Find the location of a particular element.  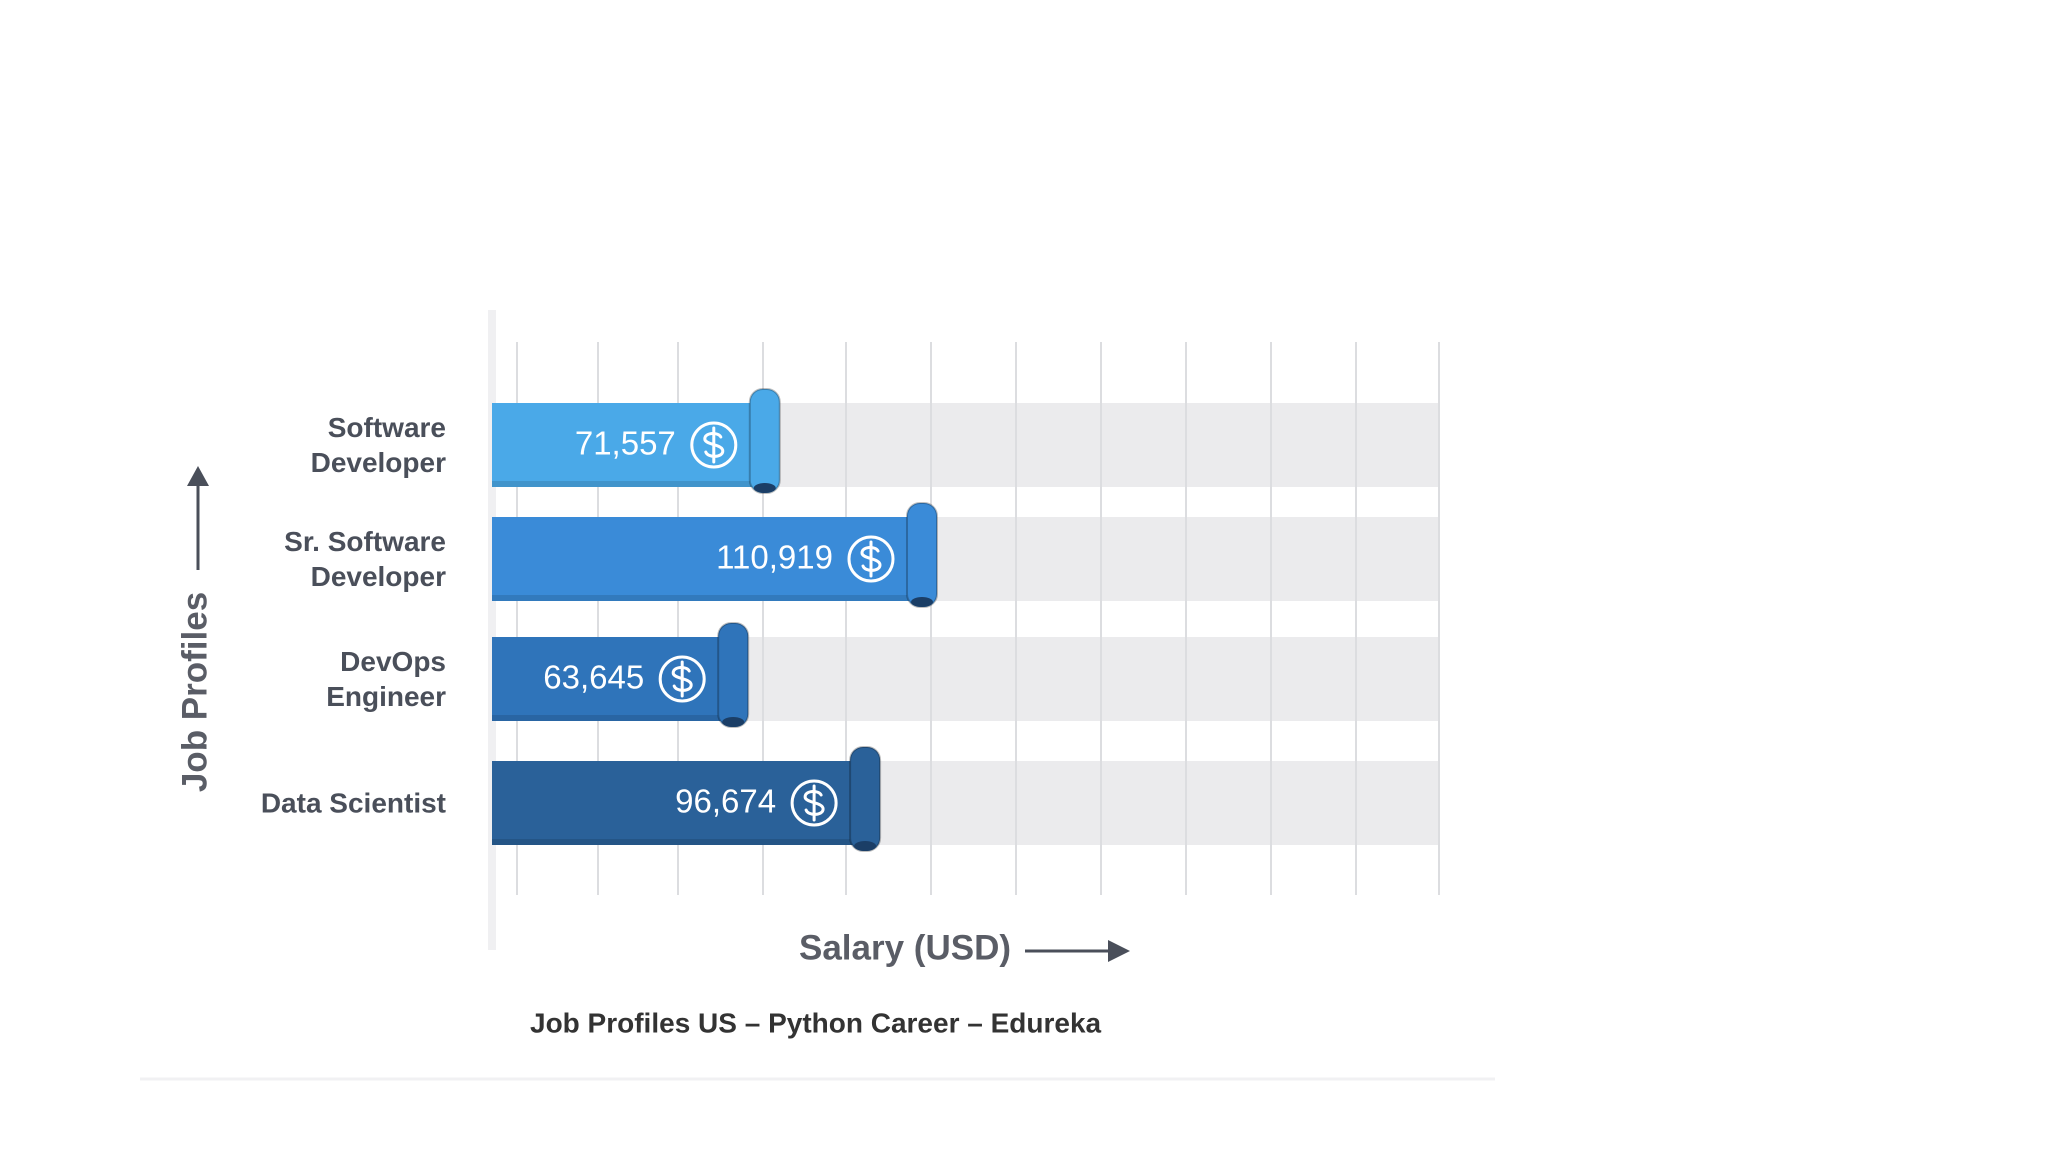

value-label: 96,674 is located at coordinates (725, 801).